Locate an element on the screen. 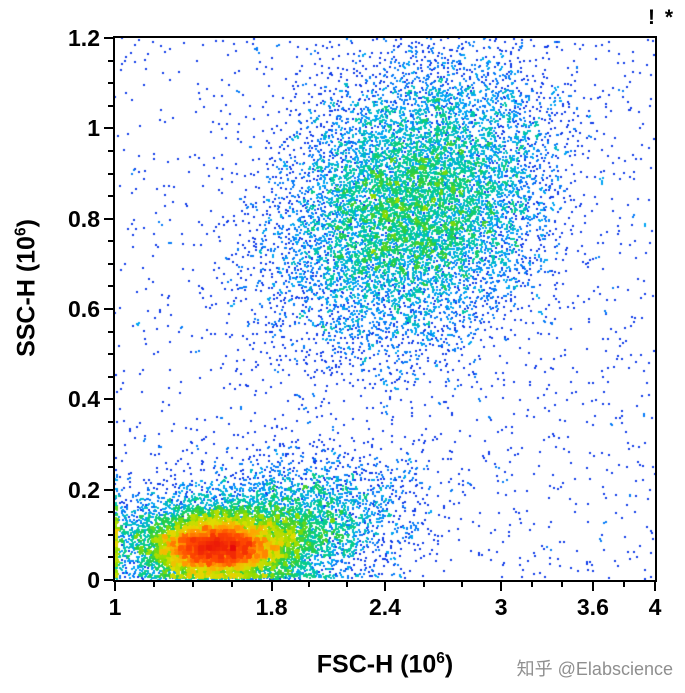  plot-annotation: ! * is located at coordinates (661, 17).